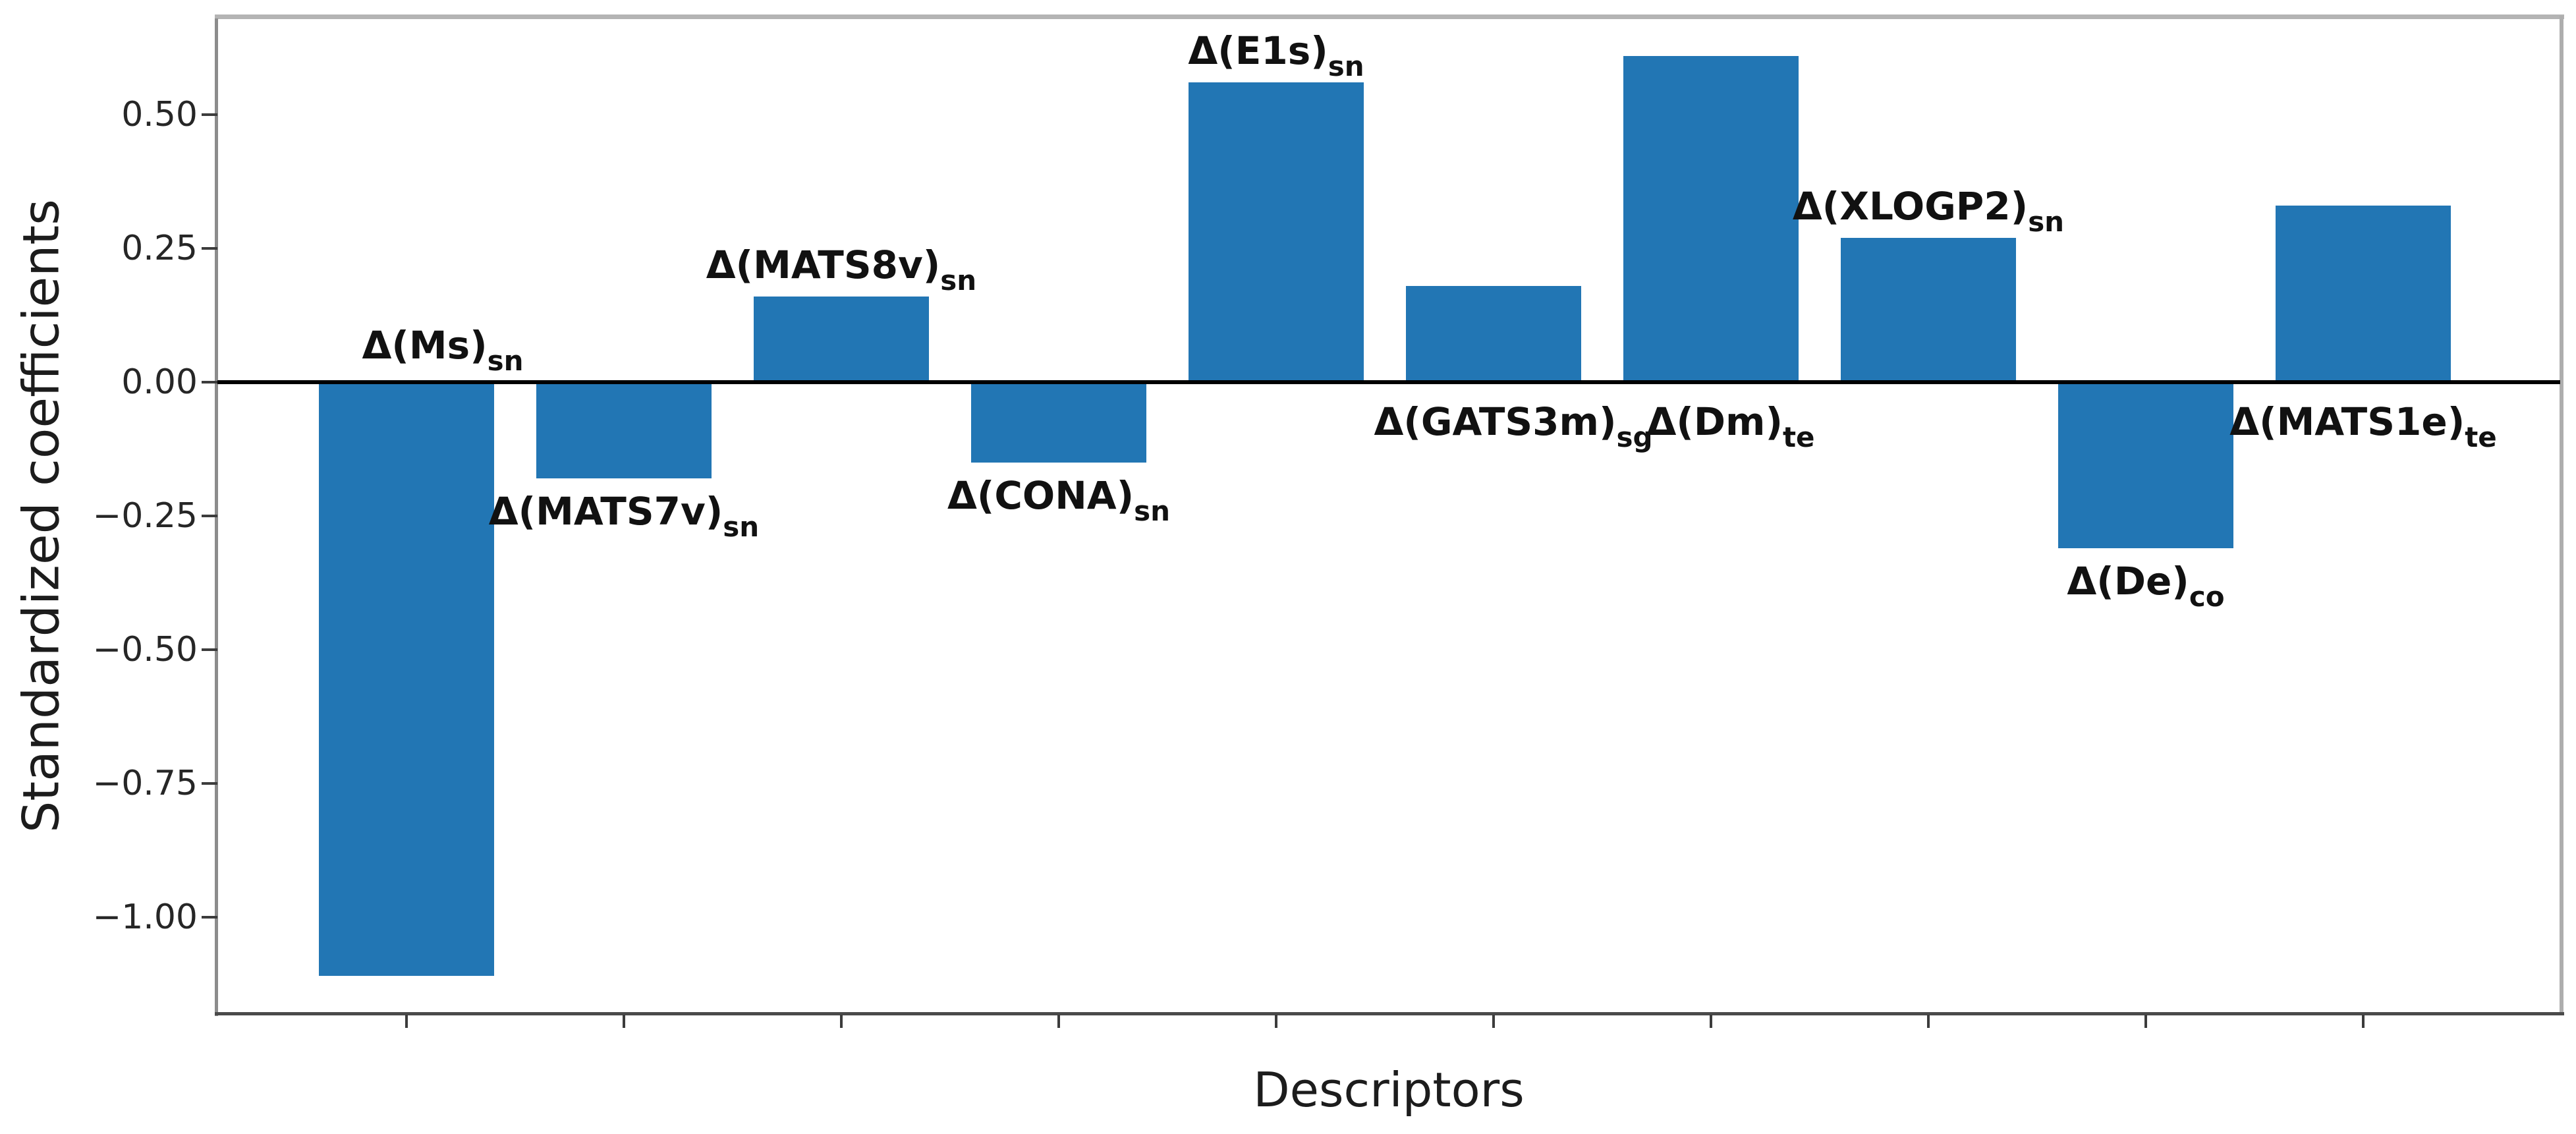 This screenshot has height=1134, width=2576. What do you see at coordinates (1059, 500) in the screenshot?
I see `bar-label: Δ(CONA)sn` at bounding box center [1059, 500].